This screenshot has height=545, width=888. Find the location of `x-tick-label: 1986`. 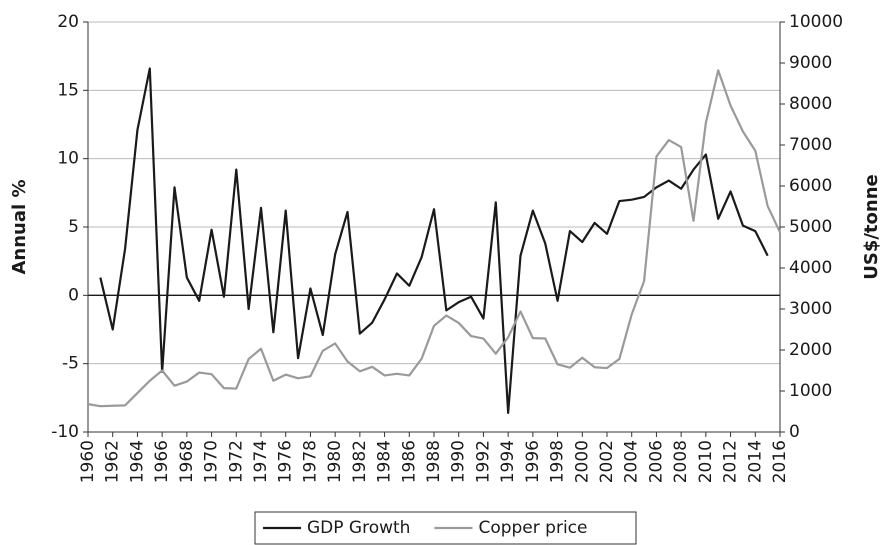

x-tick-label: 1986 is located at coordinates (409, 461).